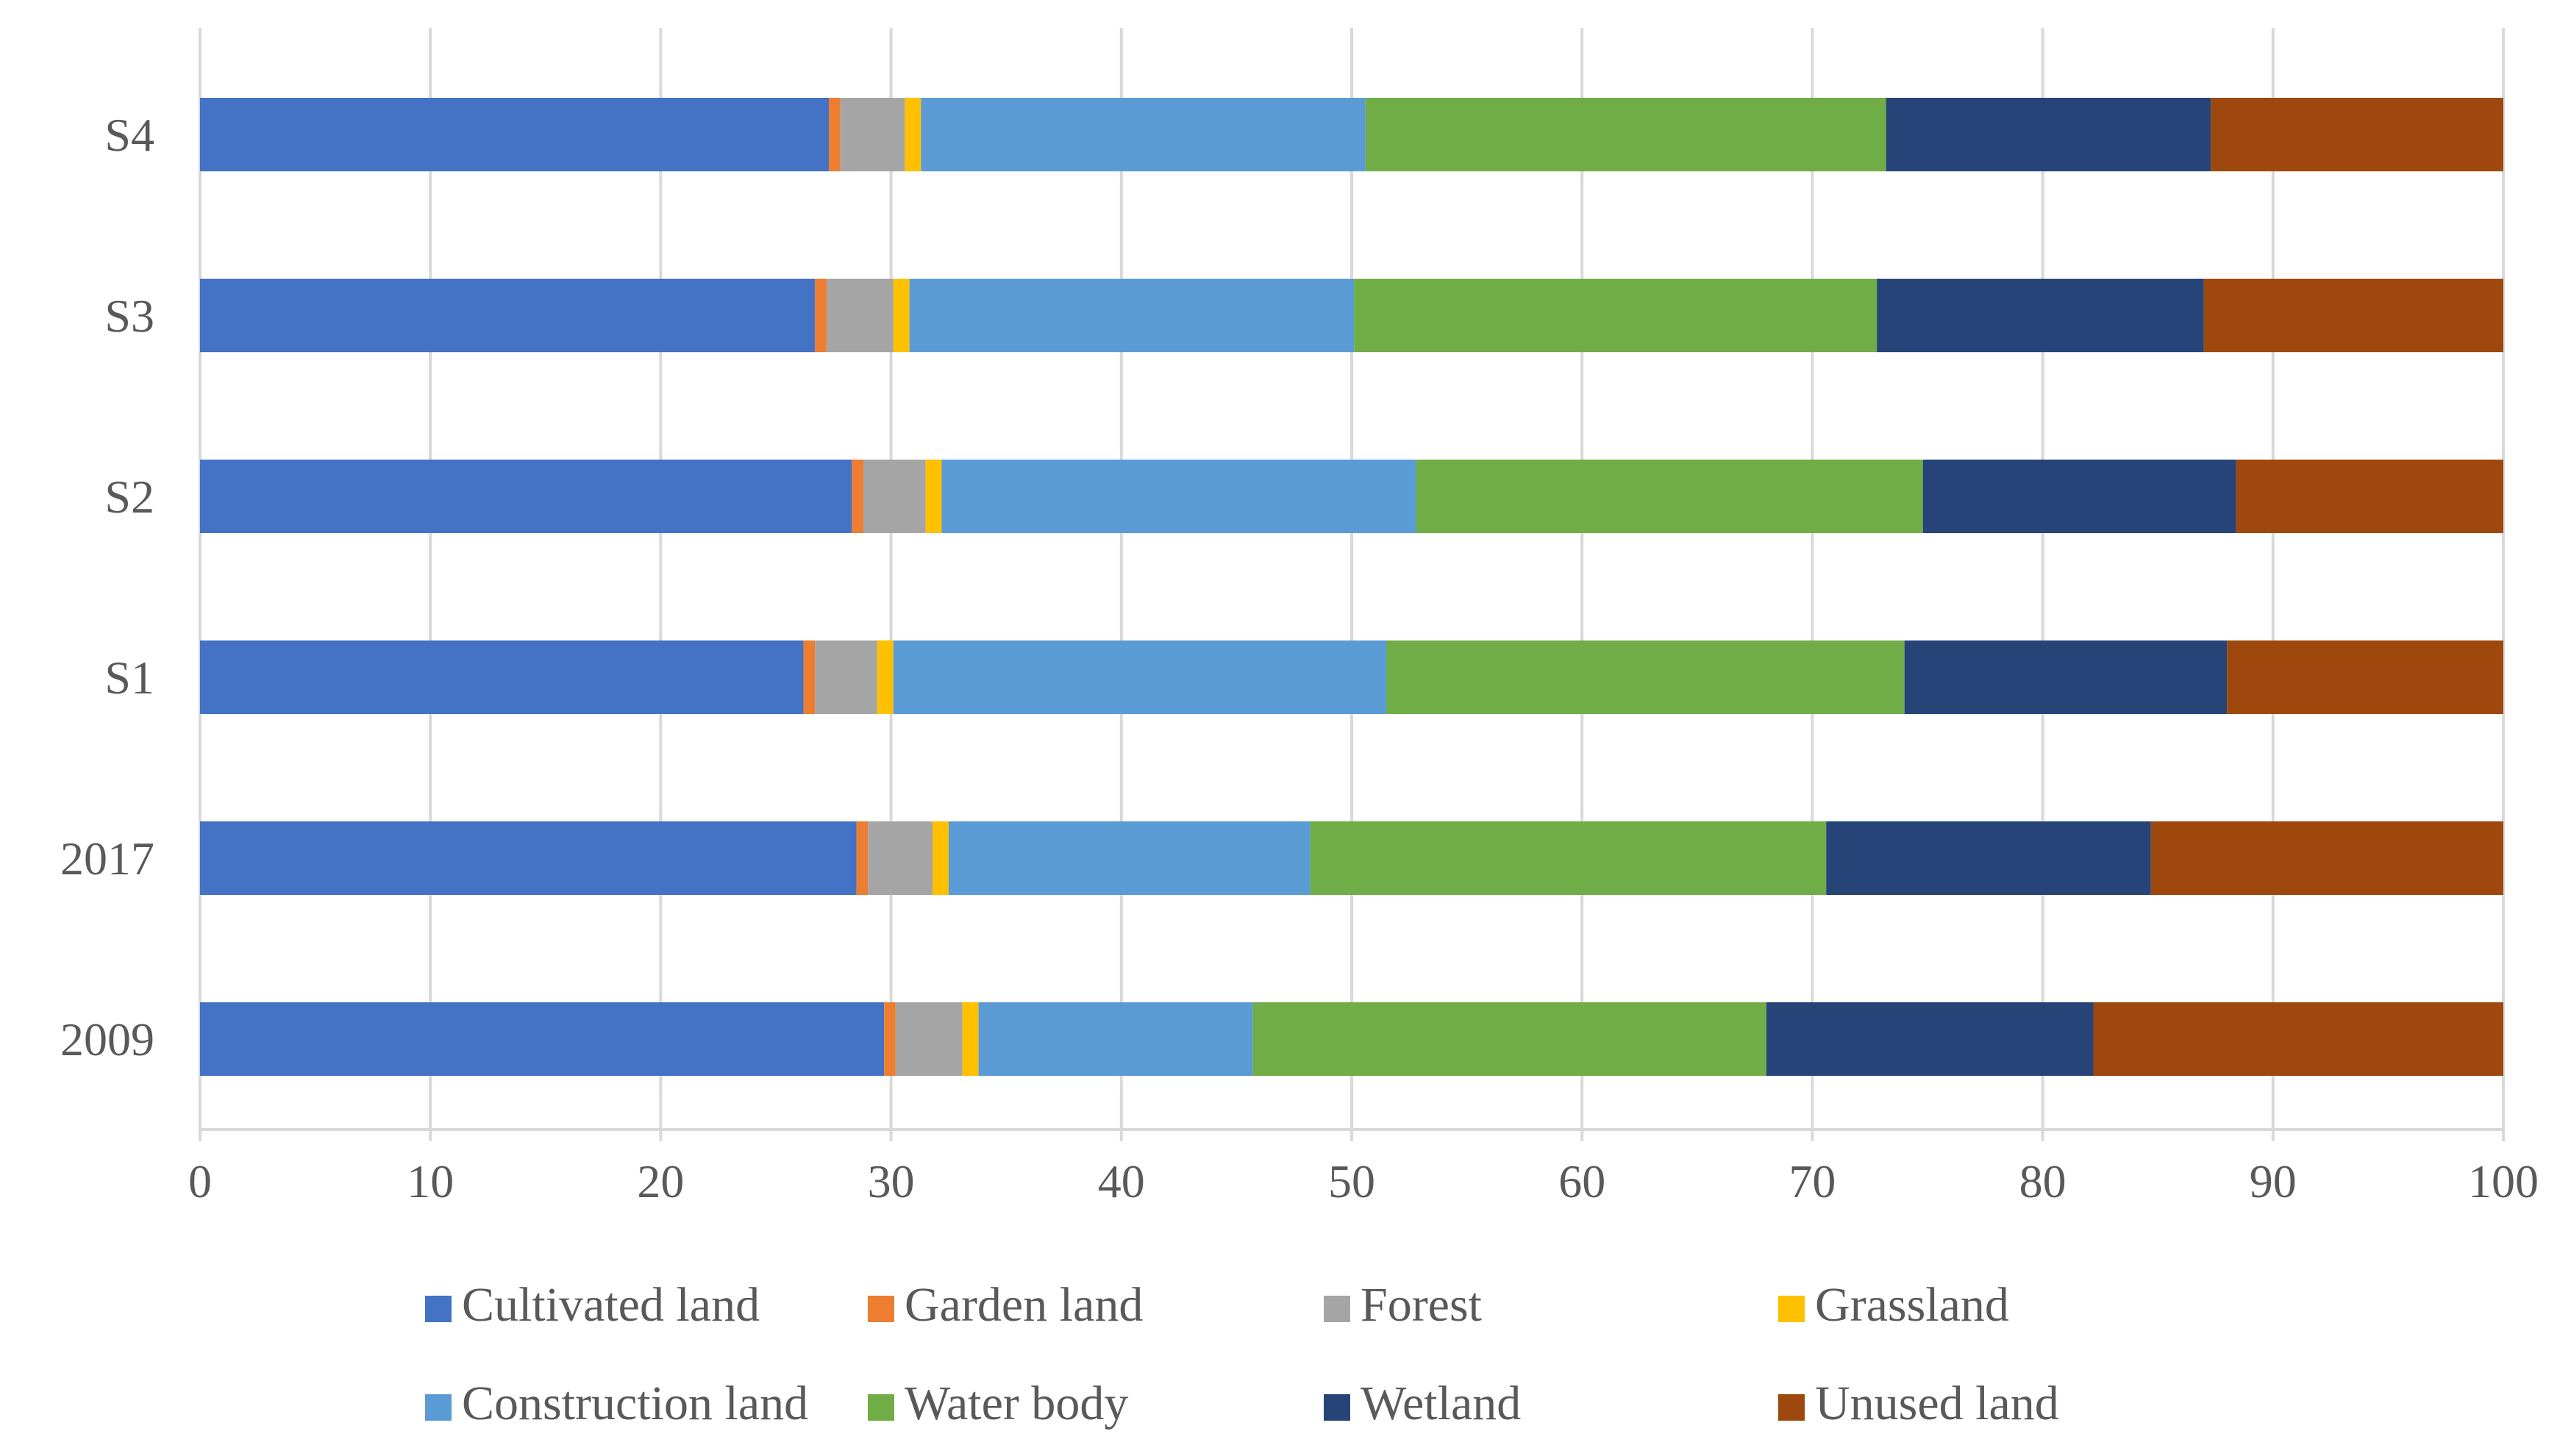 The image size is (2571, 1456). What do you see at coordinates (107, 1039) in the screenshot?
I see `y-tick-label: 2009` at bounding box center [107, 1039].